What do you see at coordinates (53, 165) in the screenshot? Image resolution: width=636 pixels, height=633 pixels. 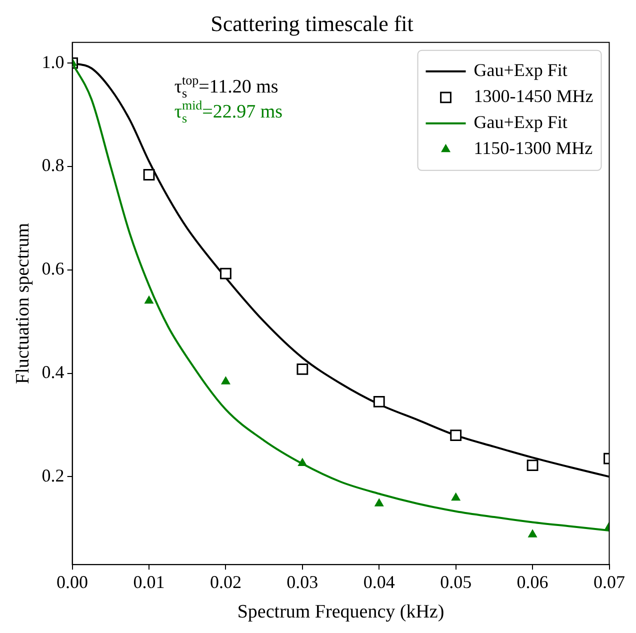 I see `y-tick-label: 0.8` at bounding box center [53, 165].